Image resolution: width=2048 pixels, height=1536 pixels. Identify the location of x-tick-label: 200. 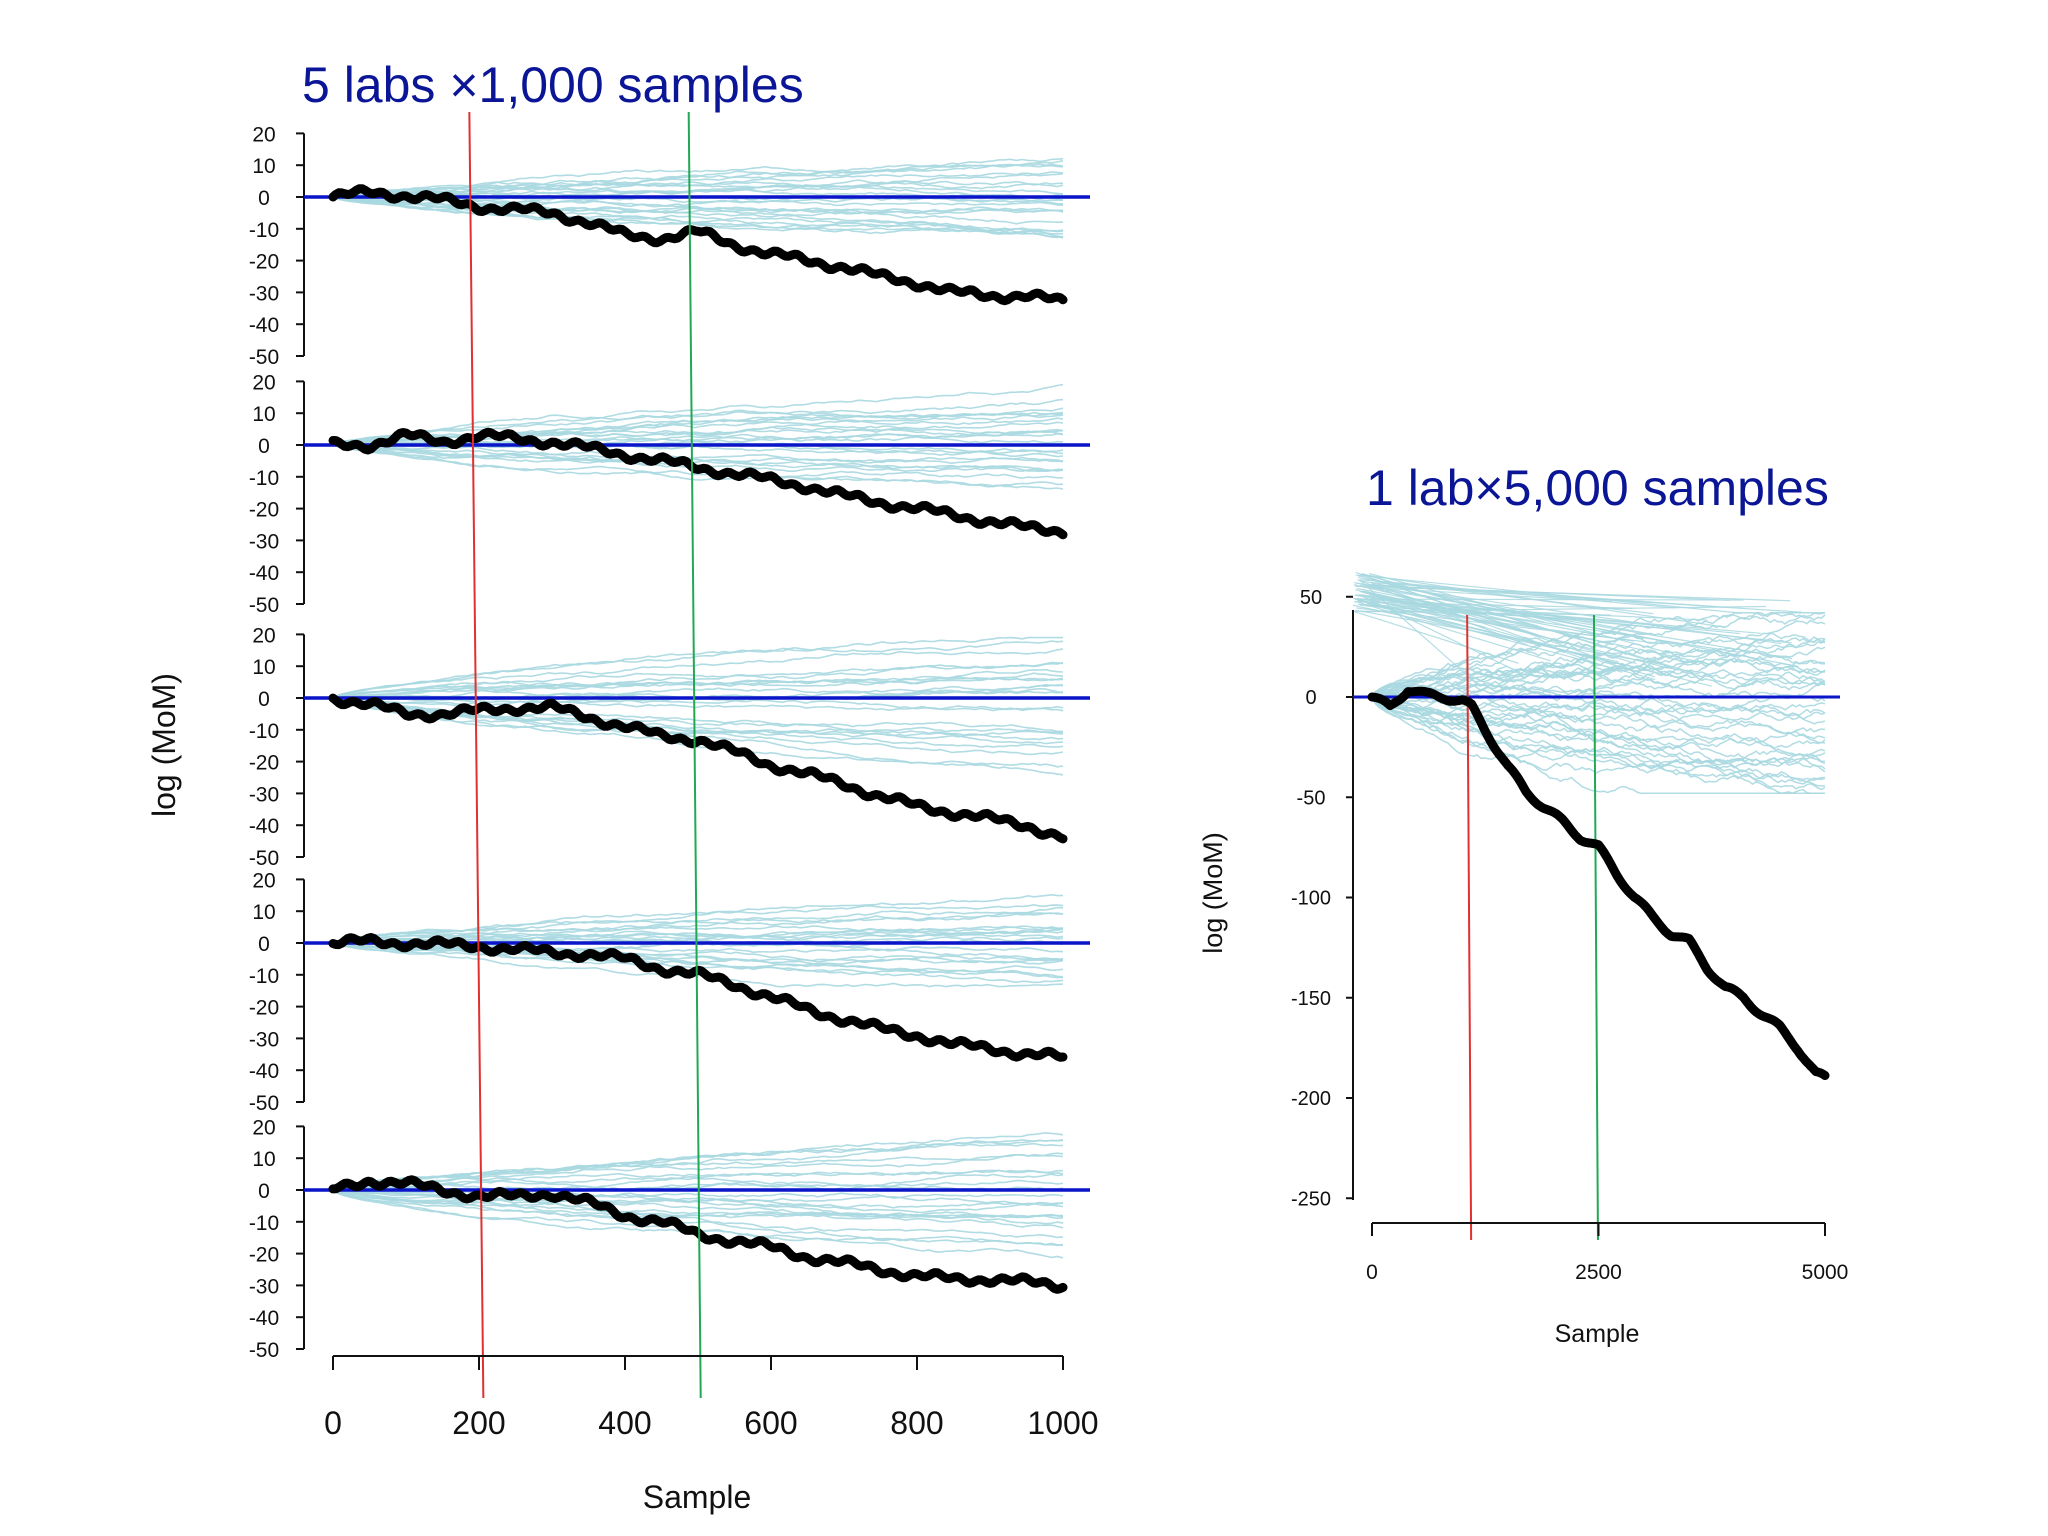
(478, 1423).